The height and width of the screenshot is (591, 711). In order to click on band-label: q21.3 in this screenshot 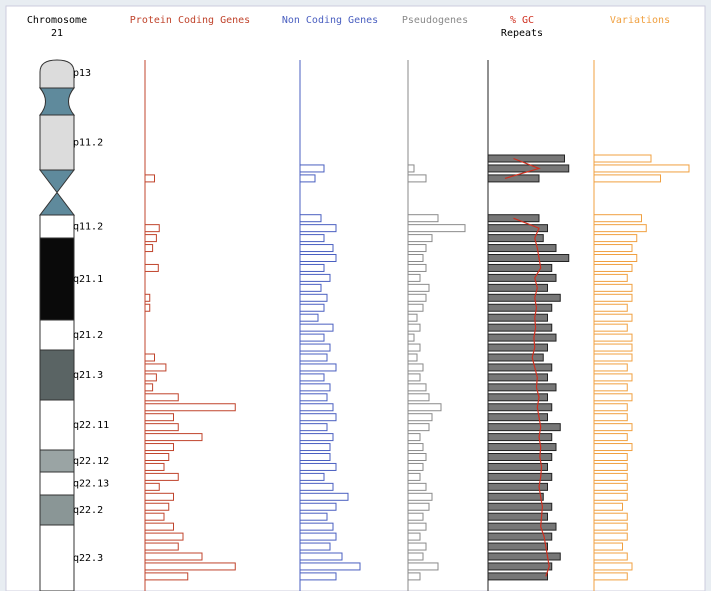, I will do `click(88, 375)`.